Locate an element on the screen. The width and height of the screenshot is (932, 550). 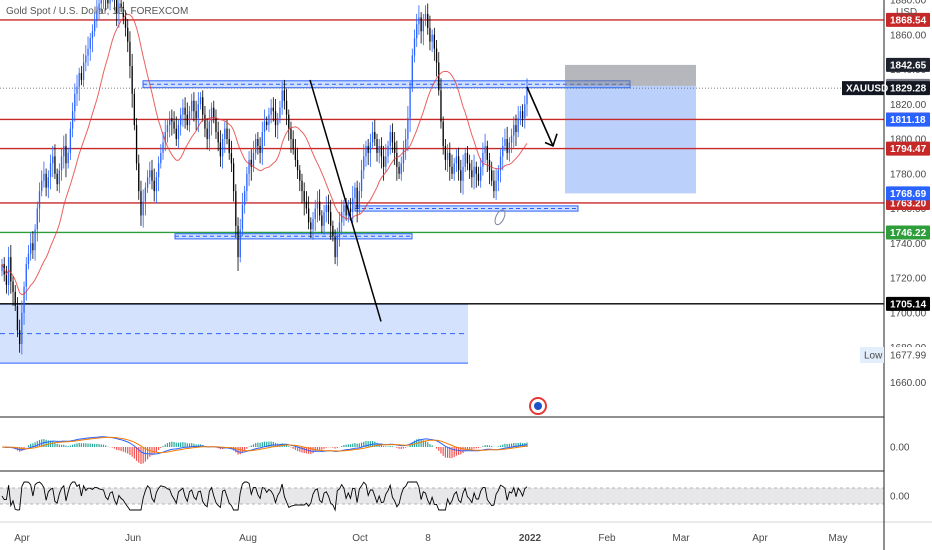
arrow-head is located at coordinates (551, 140).